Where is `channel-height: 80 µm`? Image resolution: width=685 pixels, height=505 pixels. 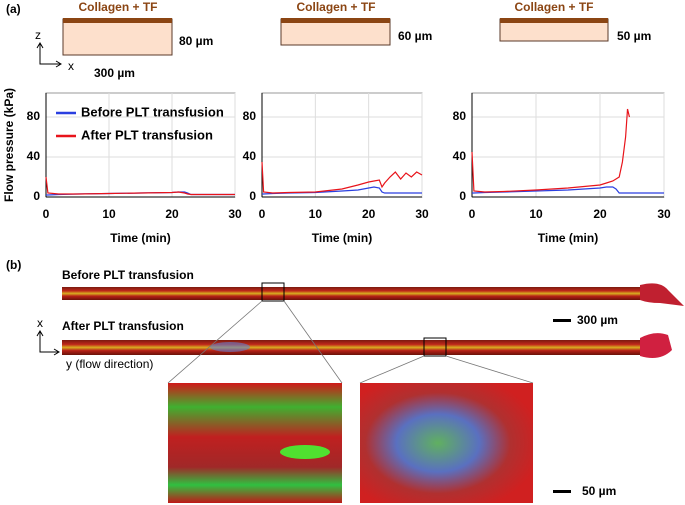
channel-height: 80 µm is located at coordinates (196, 41).